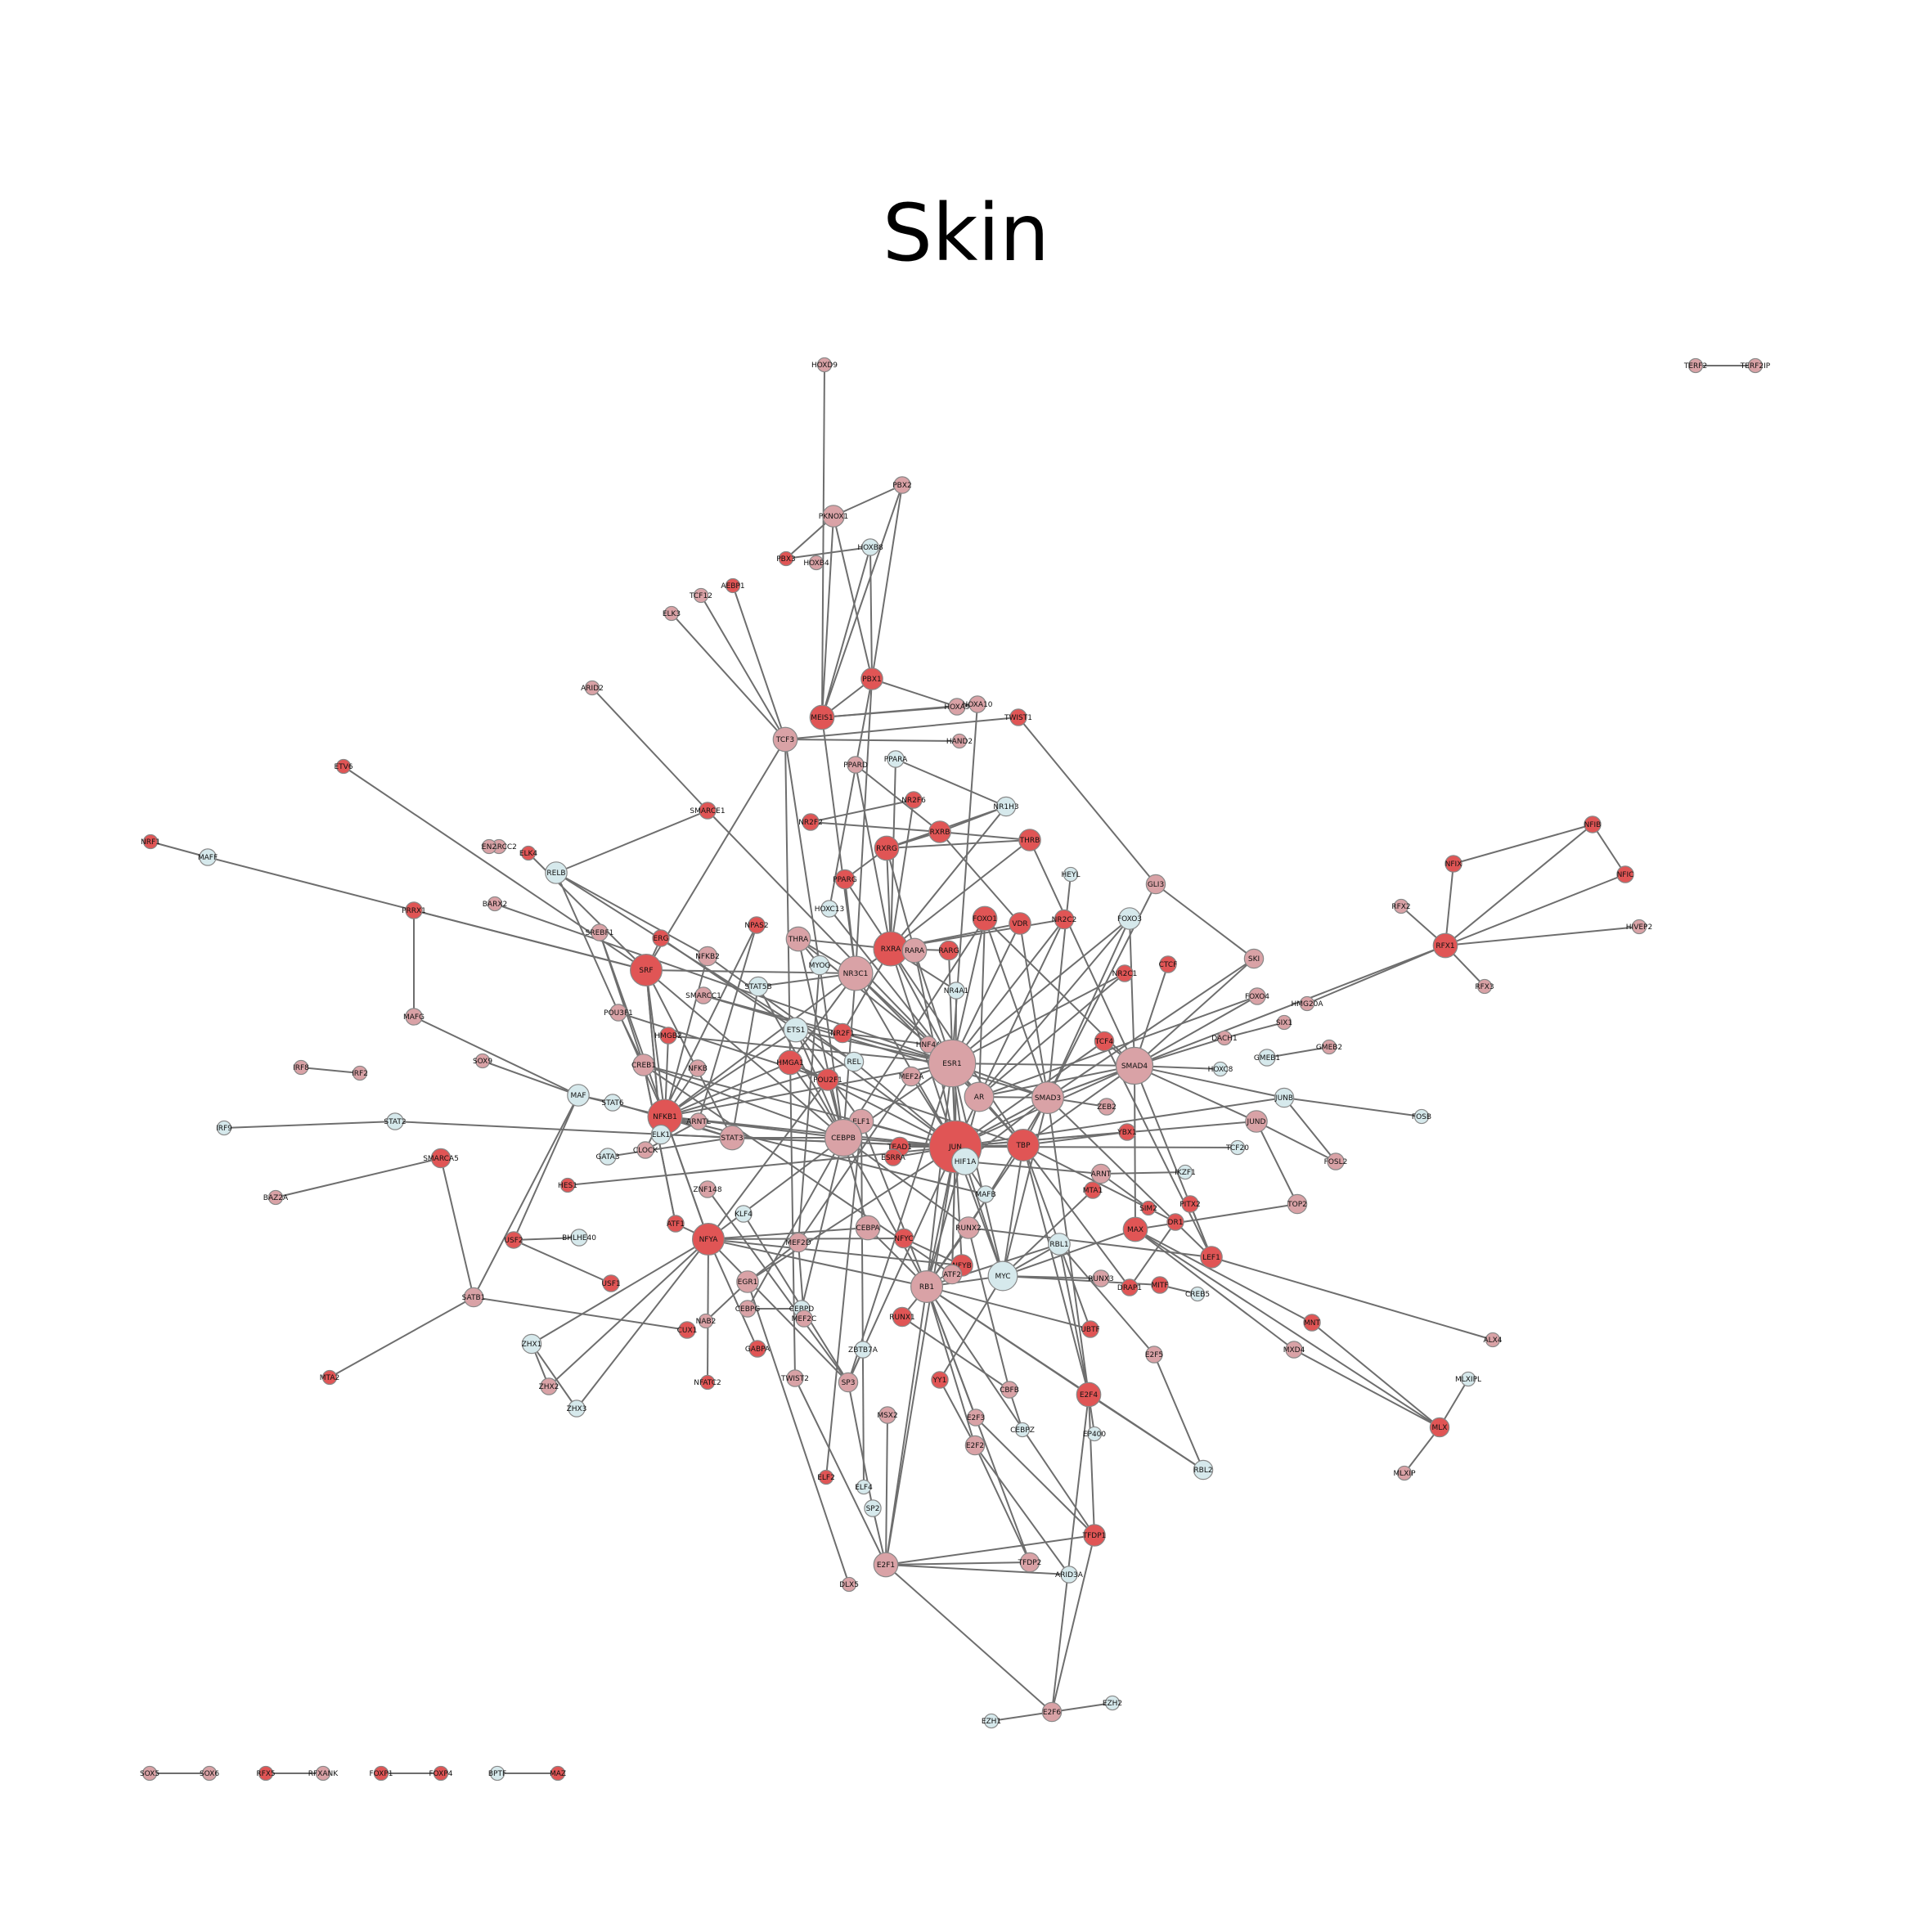 This screenshot has height=1932, width=1932. What do you see at coordinates (891, 950) in the screenshot?
I see `node-label: RXRA` at bounding box center [891, 950].